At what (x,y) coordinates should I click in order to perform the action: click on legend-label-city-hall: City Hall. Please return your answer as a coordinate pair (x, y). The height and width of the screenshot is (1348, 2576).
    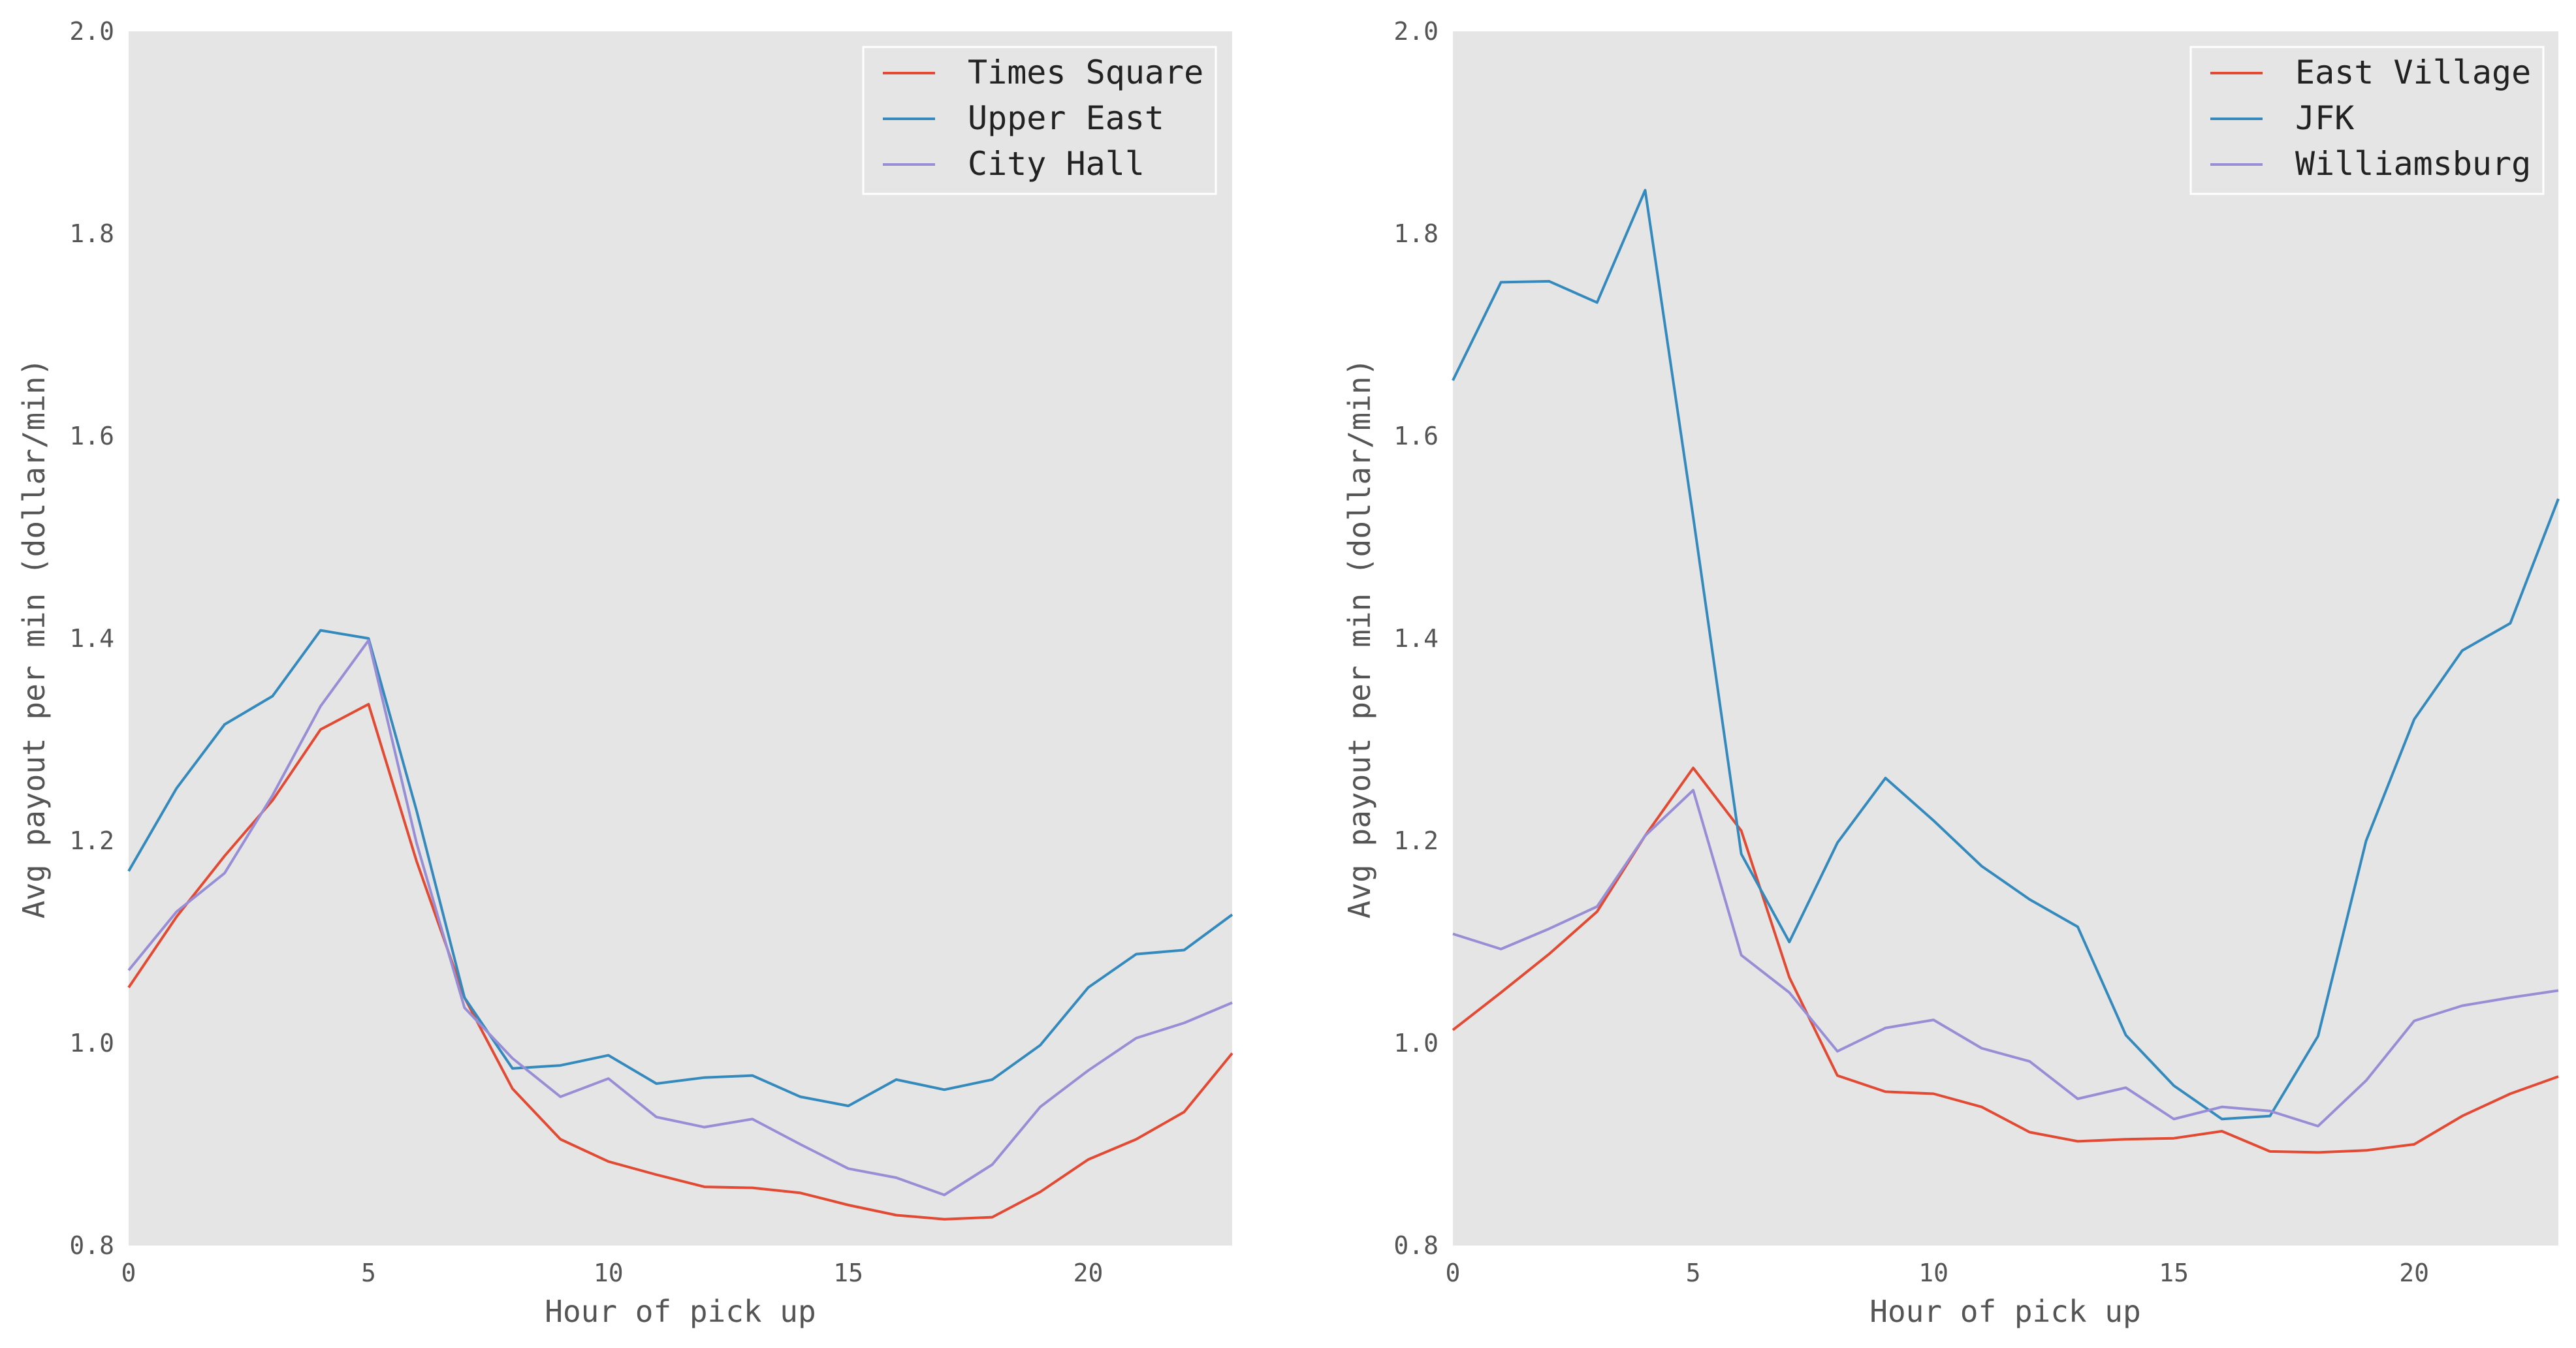
    Looking at the image, I should click on (1056, 164).